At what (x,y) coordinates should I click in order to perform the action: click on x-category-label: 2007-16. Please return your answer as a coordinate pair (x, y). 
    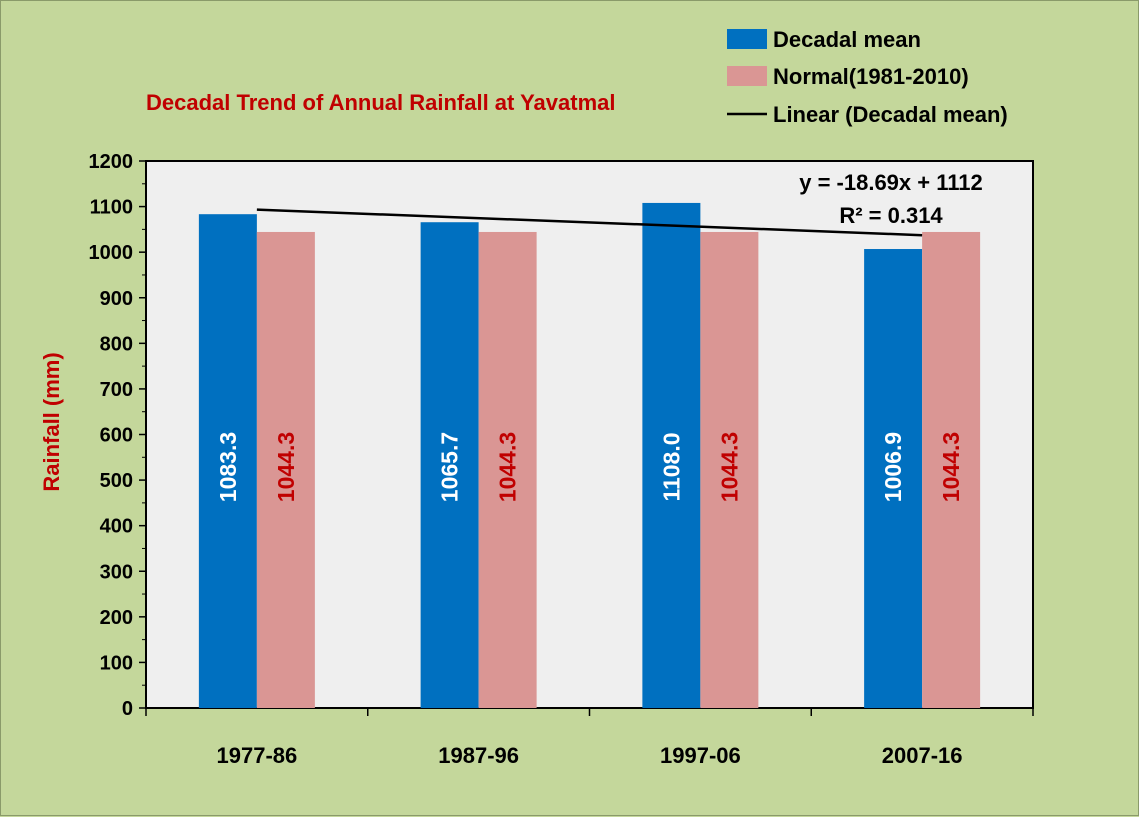
    Looking at the image, I should click on (922, 755).